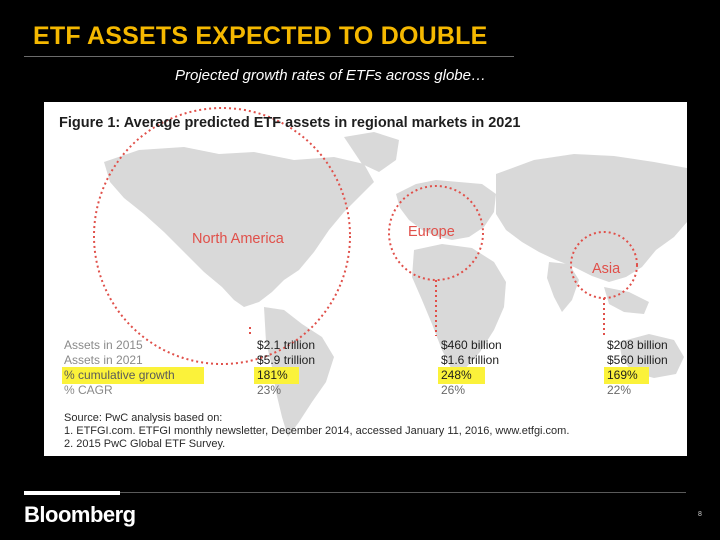 The width and height of the screenshot is (720, 540). What do you see at coordinates (700, 514) in the screenshot?
I see `page-number: 8` at bounding box center [700, 514].